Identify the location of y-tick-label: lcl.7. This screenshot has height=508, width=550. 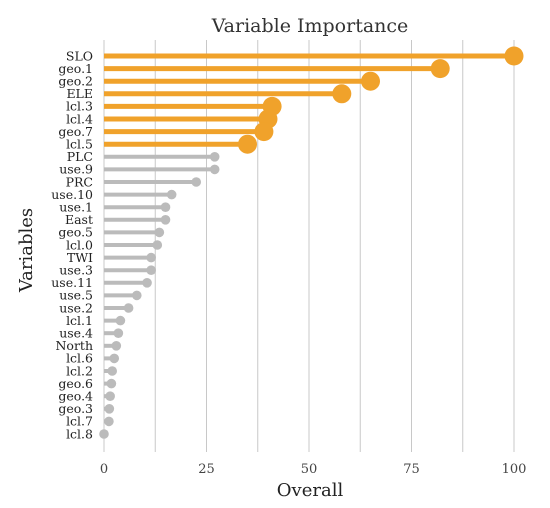
(79, 421).